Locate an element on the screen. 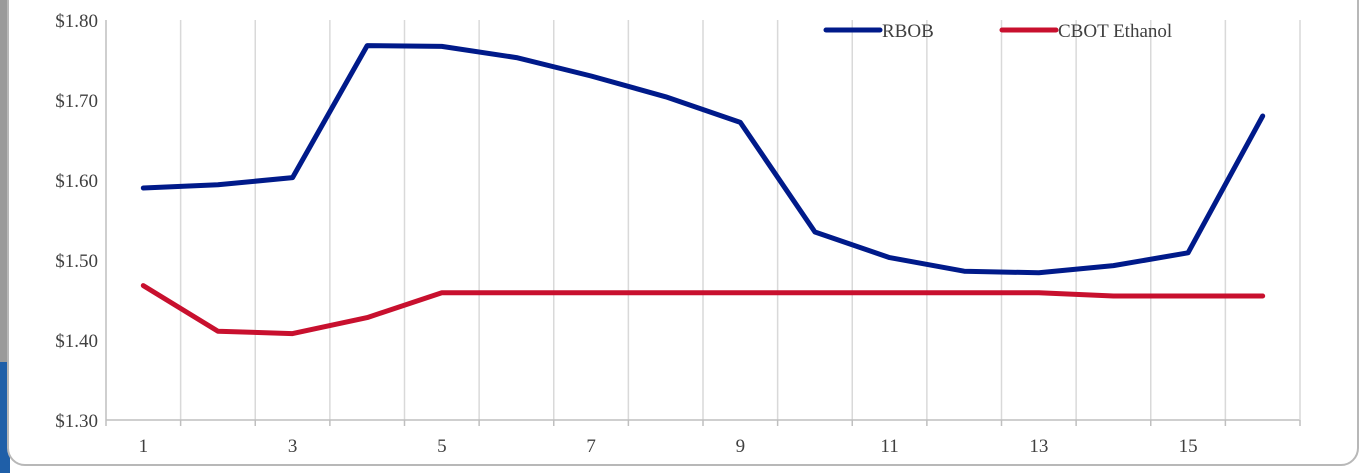 This screenshot has width=1364, height=473. y-tick-label: $1.30 is located at coordinates (76, 421).